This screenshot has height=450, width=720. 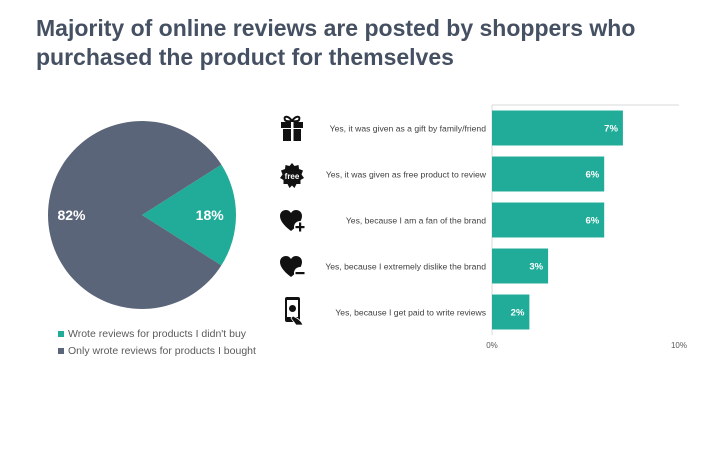 What do you see at coordinates (294, 311) in the screenshot?
I see `phone-money-icon` at bounding box center [294, 311].